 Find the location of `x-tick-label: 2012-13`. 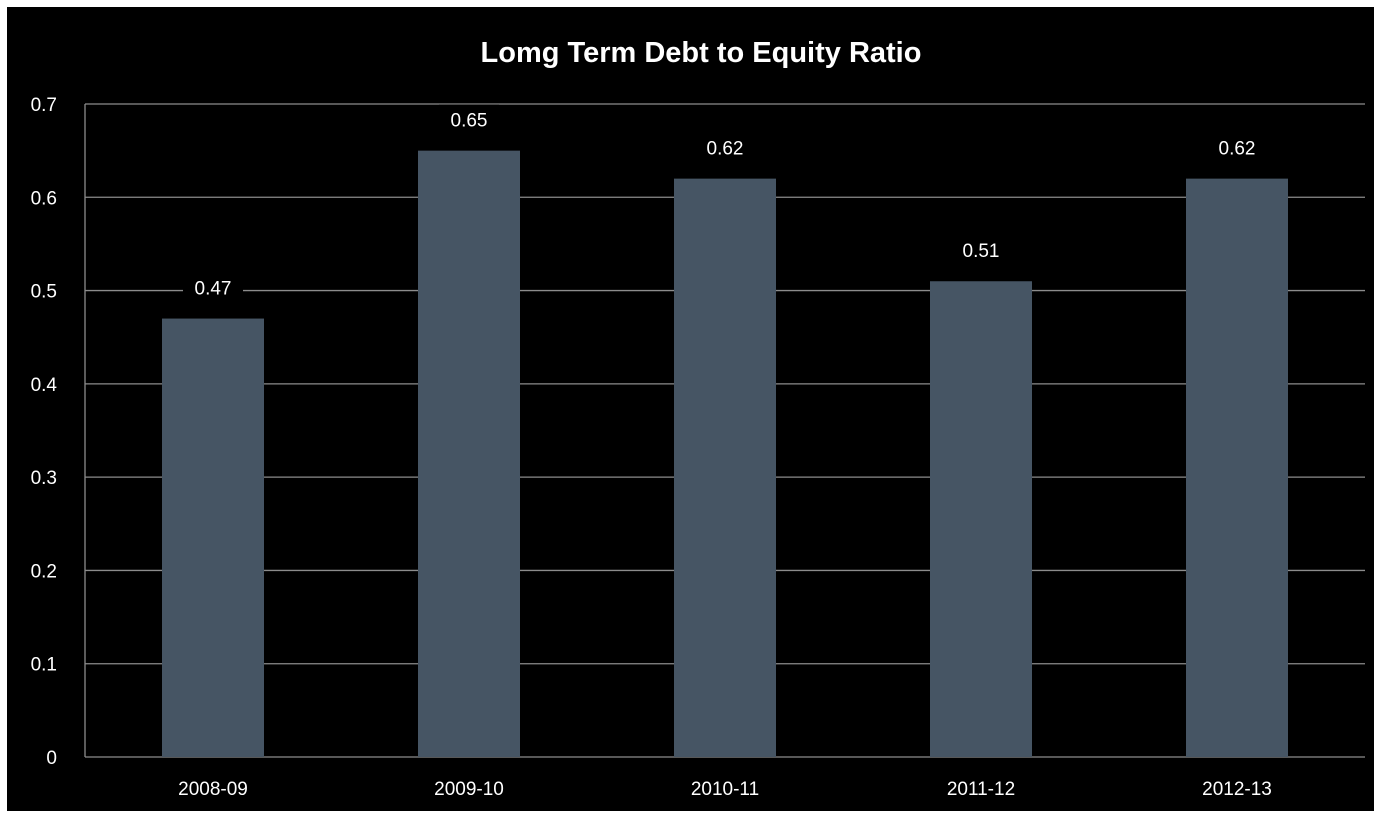

x-tick-label: 2012-13 is located at coordinates (1237, 789).